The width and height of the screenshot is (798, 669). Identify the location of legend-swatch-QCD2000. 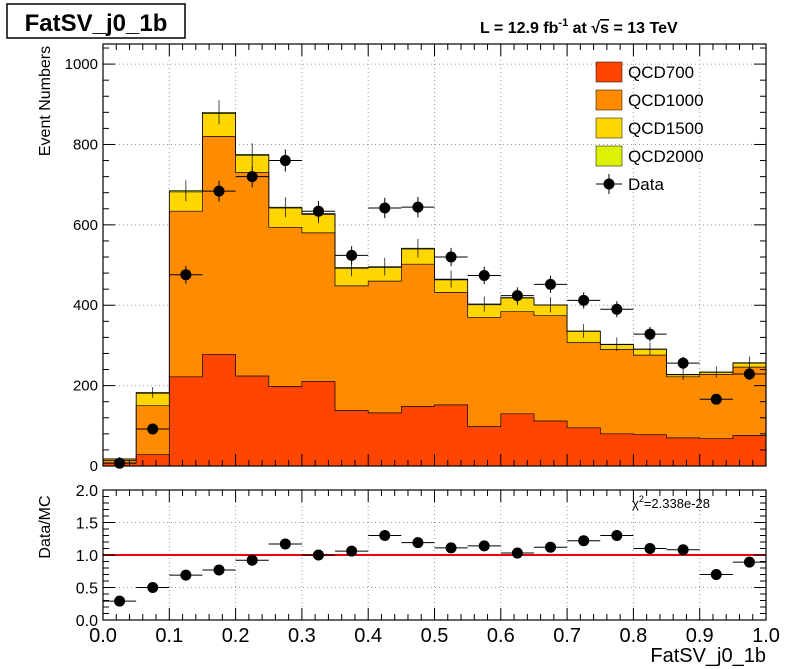
(609, 156).